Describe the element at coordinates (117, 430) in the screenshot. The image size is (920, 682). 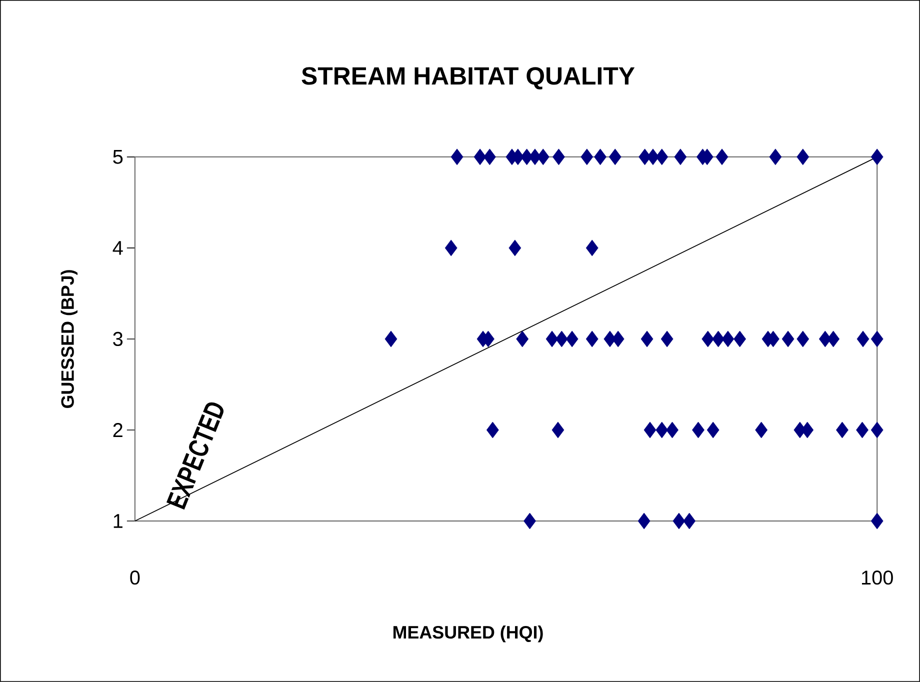
I see `y-tick-label: 2` at that location.